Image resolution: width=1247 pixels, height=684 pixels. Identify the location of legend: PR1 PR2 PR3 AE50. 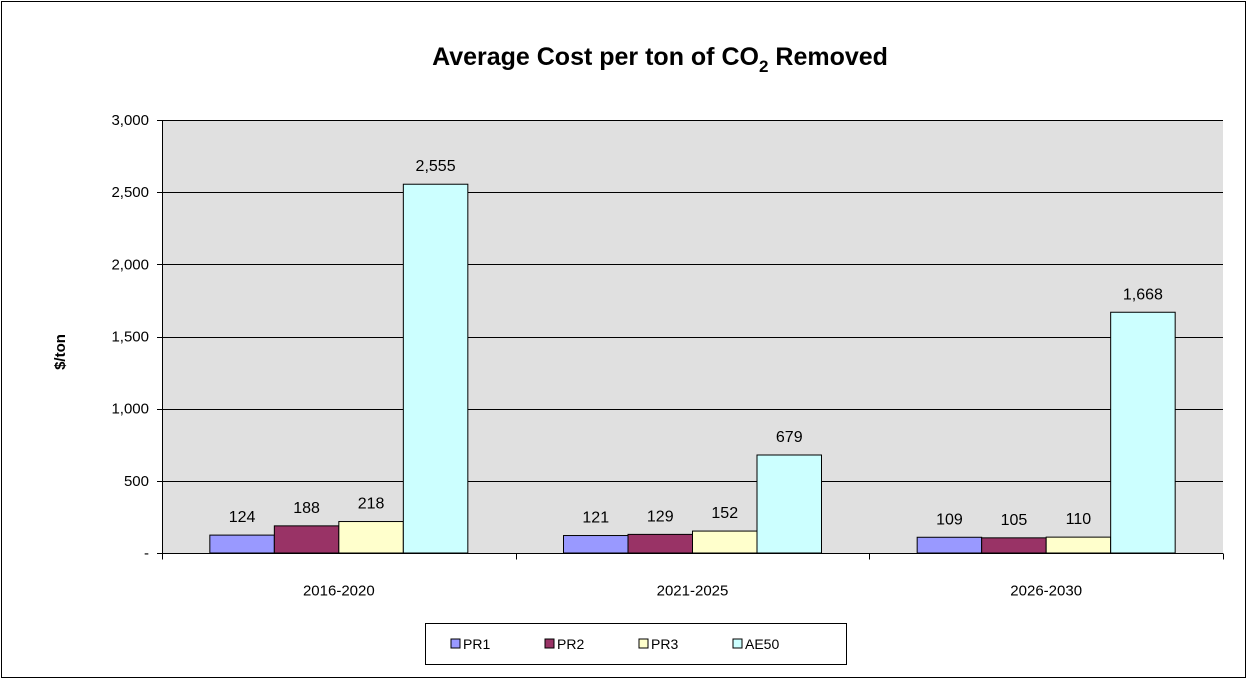
(636, 644).